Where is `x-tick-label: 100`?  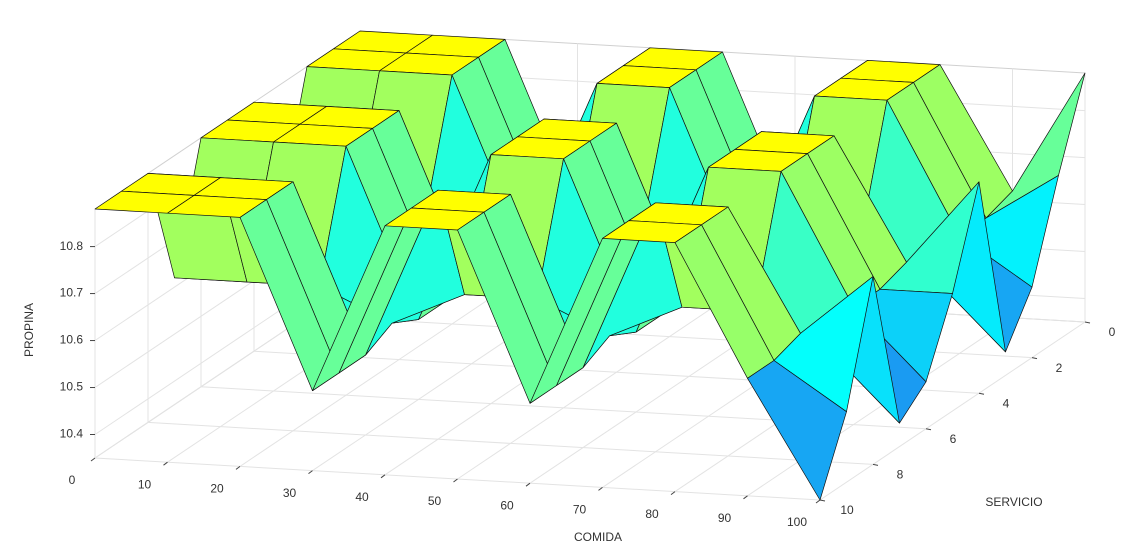
x-tick-label: 100 is located at coordinates (797, 522).